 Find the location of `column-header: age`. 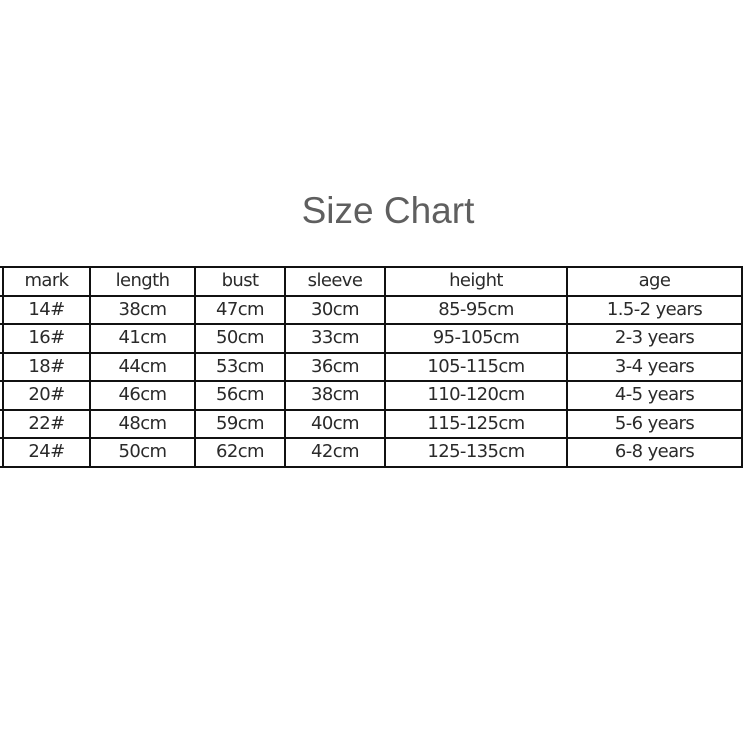

column-header: age is located at coordinates (654, 281).